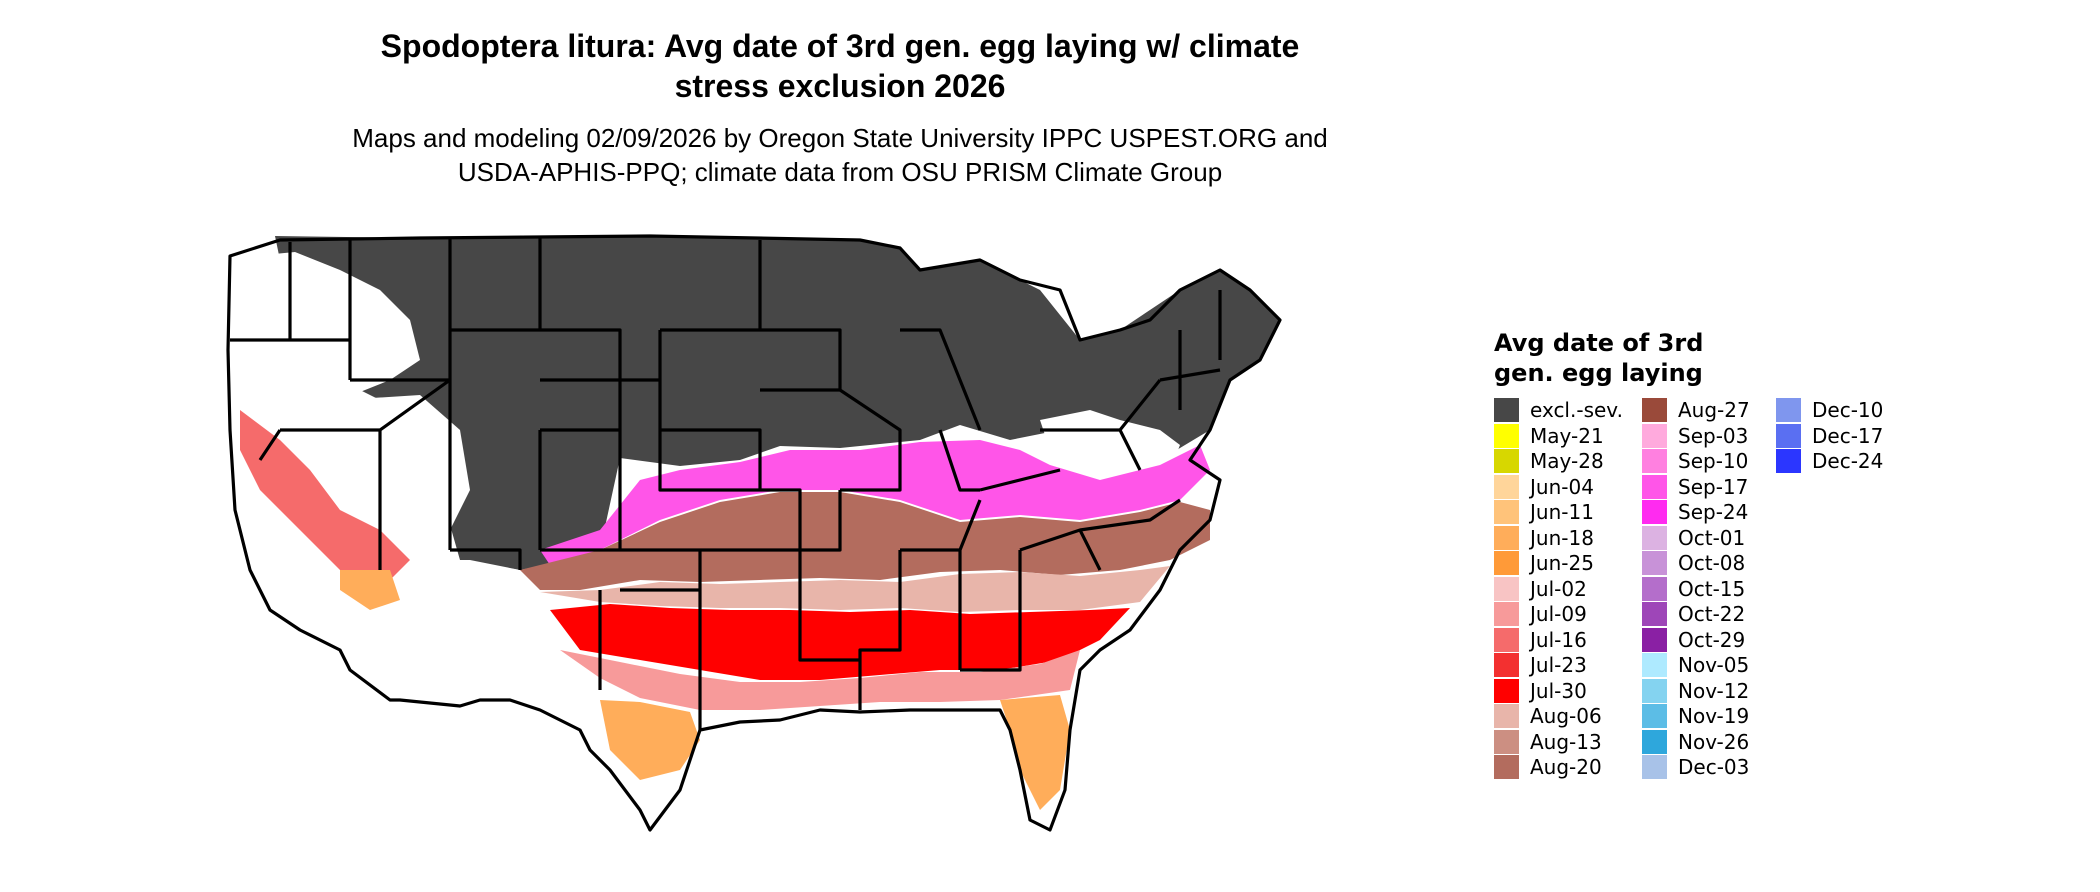 The height and width of the screenshot is (892, 2100). I want to click on legend-label: Oct-22, so click(1712, 614).